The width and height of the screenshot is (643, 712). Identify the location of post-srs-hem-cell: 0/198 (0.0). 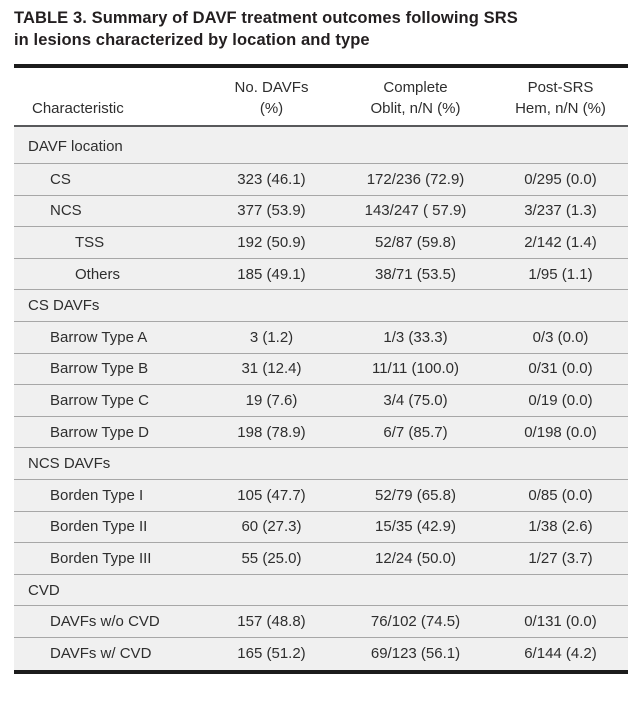
(560, 432).